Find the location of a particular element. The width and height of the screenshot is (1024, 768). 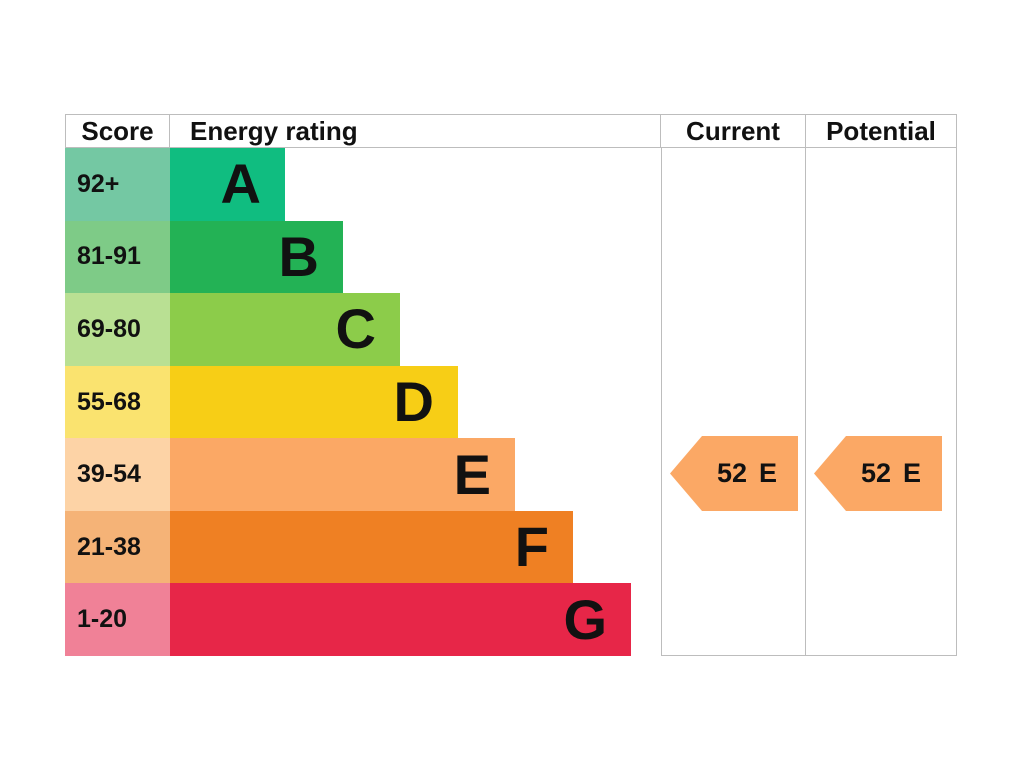

potential-column: 52 E is located at coordinates (881, 402).